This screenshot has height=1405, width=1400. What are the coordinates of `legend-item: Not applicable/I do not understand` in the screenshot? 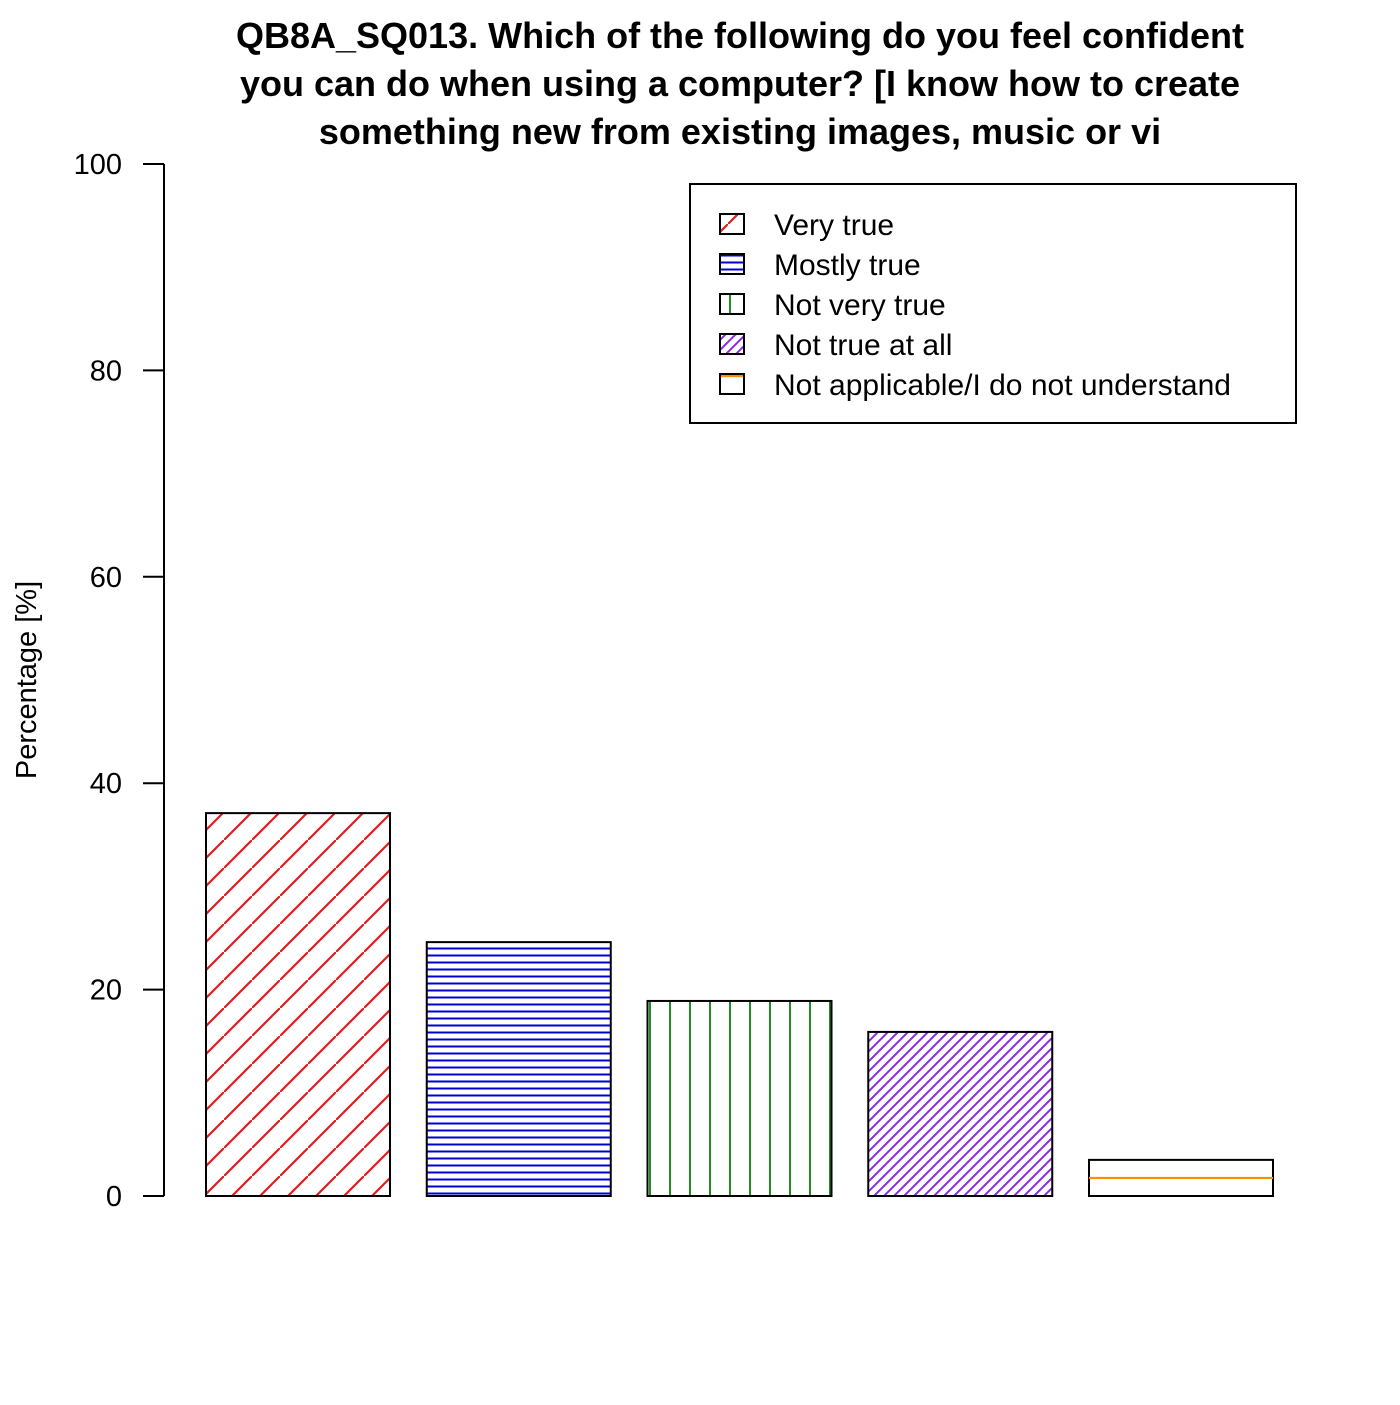 It's located at (975, 385).